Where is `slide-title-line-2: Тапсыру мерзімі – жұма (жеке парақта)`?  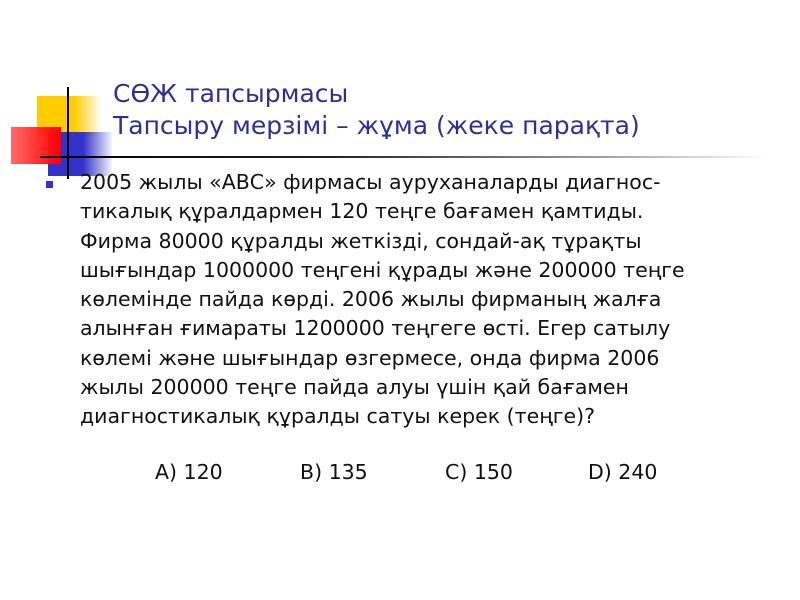
slide-title-line-2: Тапсыру мерзімі – жұма (жеке парақта) is located at coordinates (376, 125).